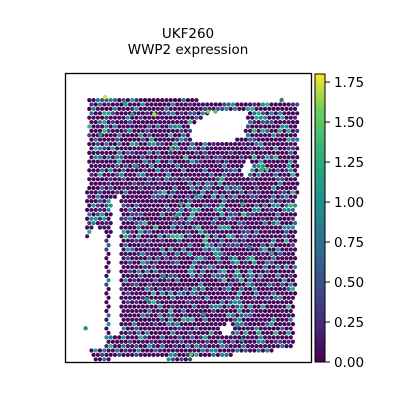  Describe the element at coordinates (349, 283) in the screenshot. I see `colorbar-tick-label: 0.50` at that location.